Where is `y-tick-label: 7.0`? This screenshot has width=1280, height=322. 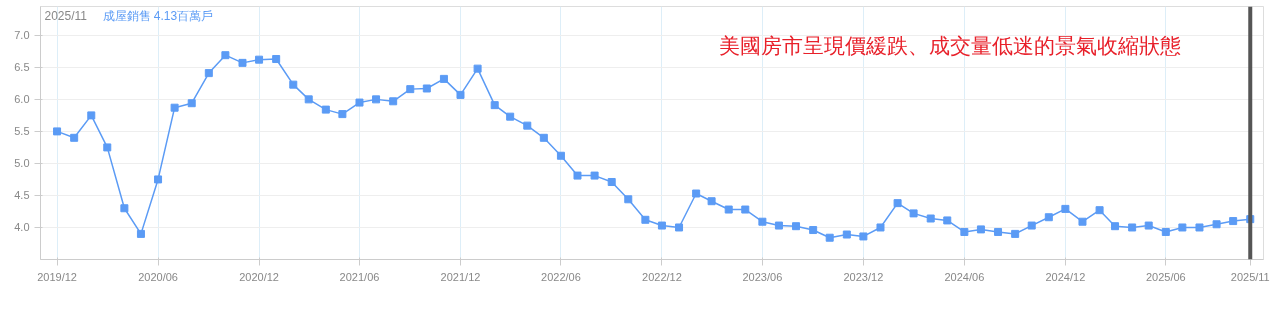
y-tick-label: 7.0 is located at coordinates (22, 35).